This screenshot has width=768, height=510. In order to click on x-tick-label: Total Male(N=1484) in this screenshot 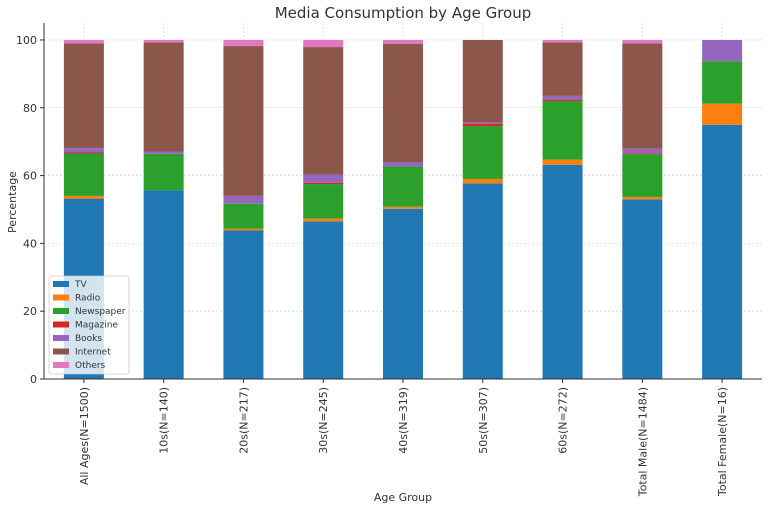, I will do `click(642, 442)`.